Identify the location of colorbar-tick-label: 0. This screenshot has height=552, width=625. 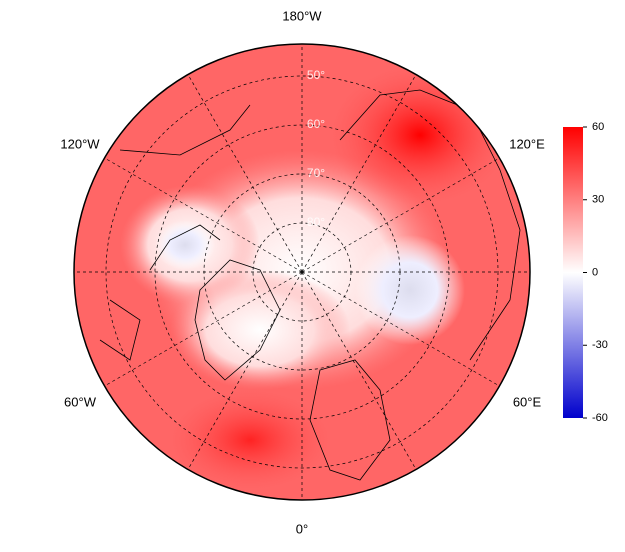
(595, 272).